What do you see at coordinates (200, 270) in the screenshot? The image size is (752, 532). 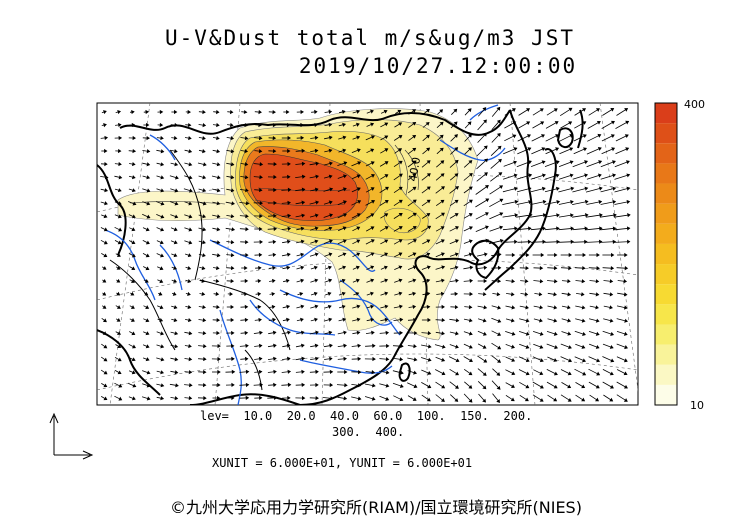 I see `borders` at bounding box center [200, 270].